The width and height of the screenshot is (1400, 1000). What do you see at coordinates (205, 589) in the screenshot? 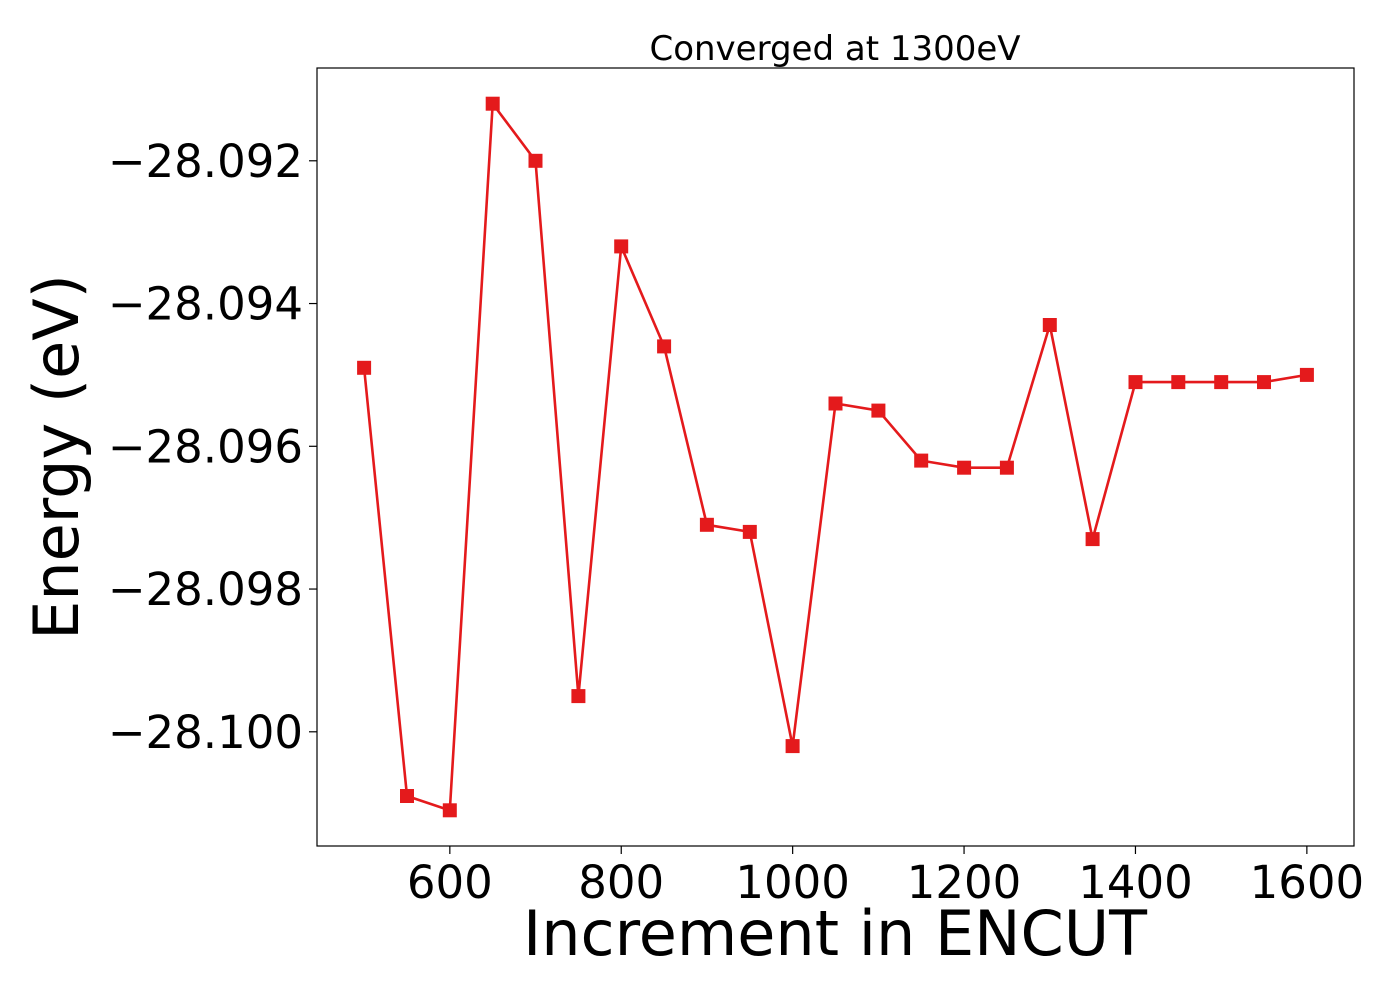
I see `y-tick-label: −28.098` at bounding box center [205, 589].